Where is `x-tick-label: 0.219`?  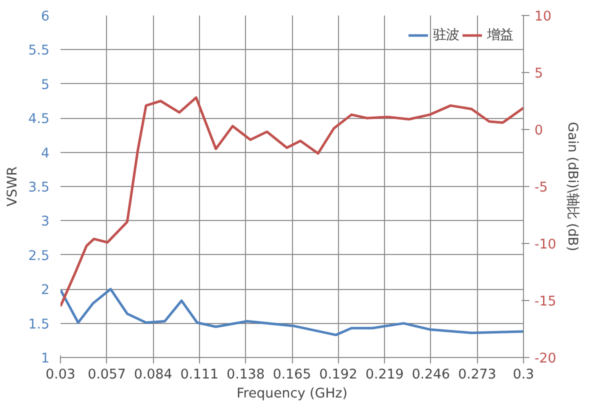 x-tick-label: 0.219 is located at coordinates (385, 375).